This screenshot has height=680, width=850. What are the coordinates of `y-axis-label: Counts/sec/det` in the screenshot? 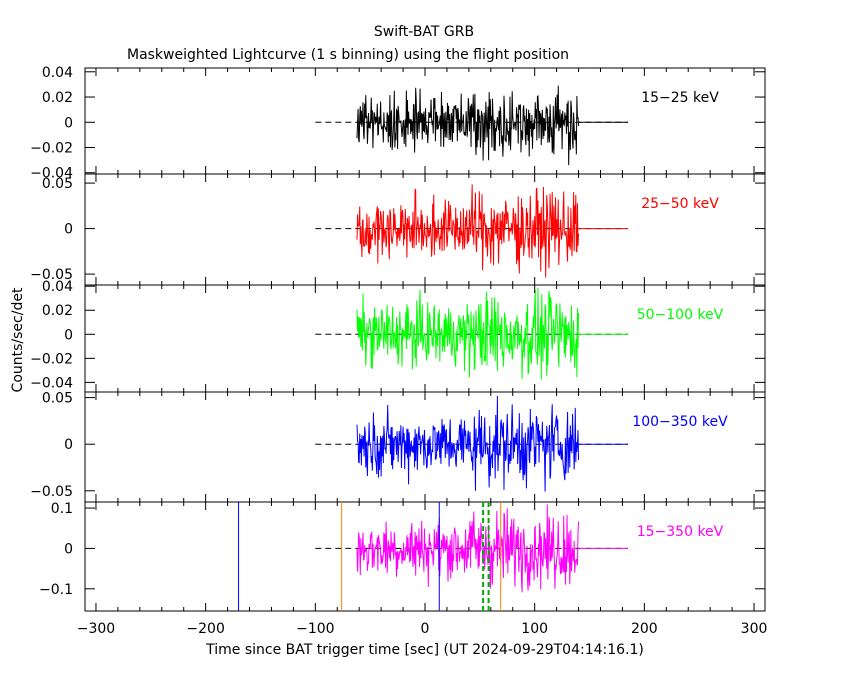 It's located at (18, 339).